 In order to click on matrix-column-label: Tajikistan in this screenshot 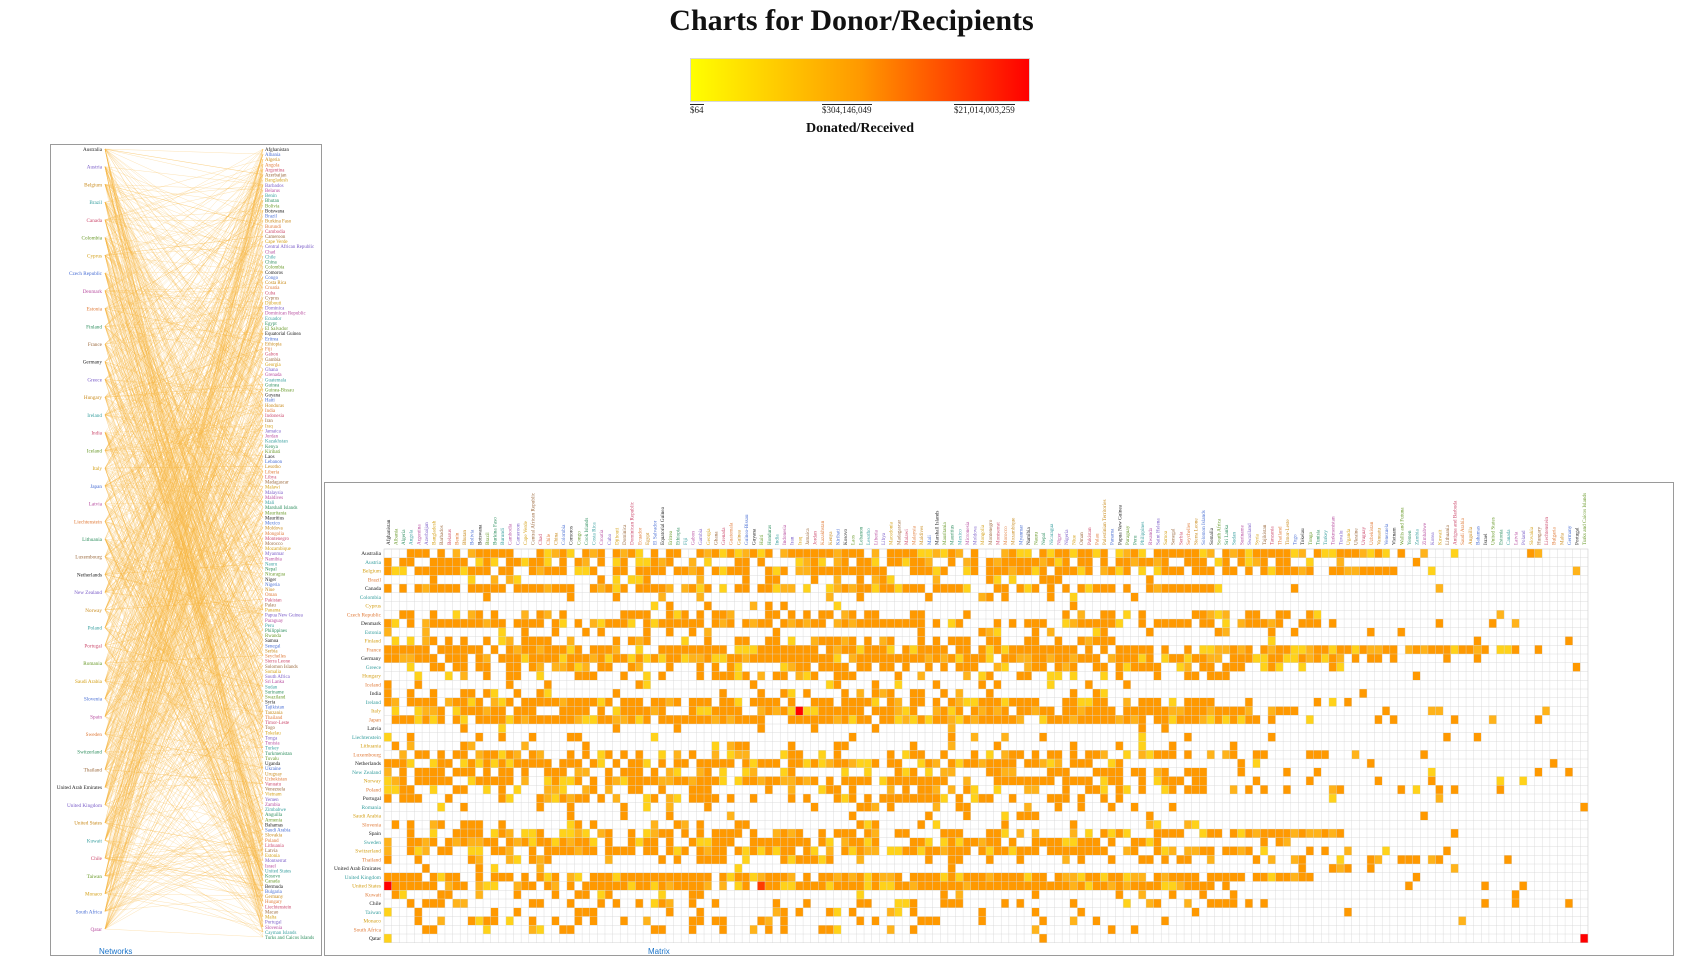, I will do `click(1265, 534)`.